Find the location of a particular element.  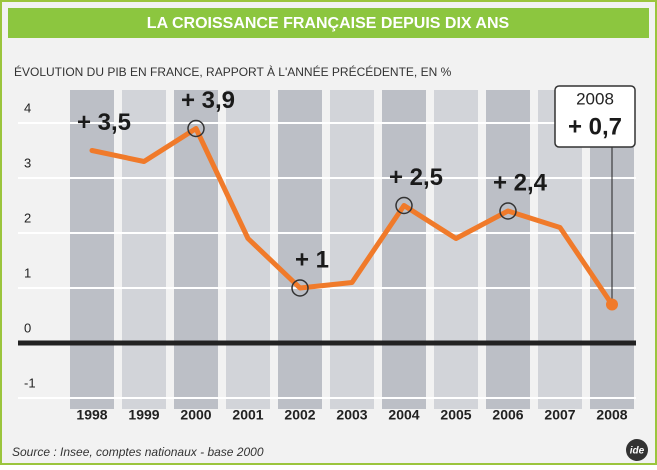

title-bar is located at coordinates (328, 23).